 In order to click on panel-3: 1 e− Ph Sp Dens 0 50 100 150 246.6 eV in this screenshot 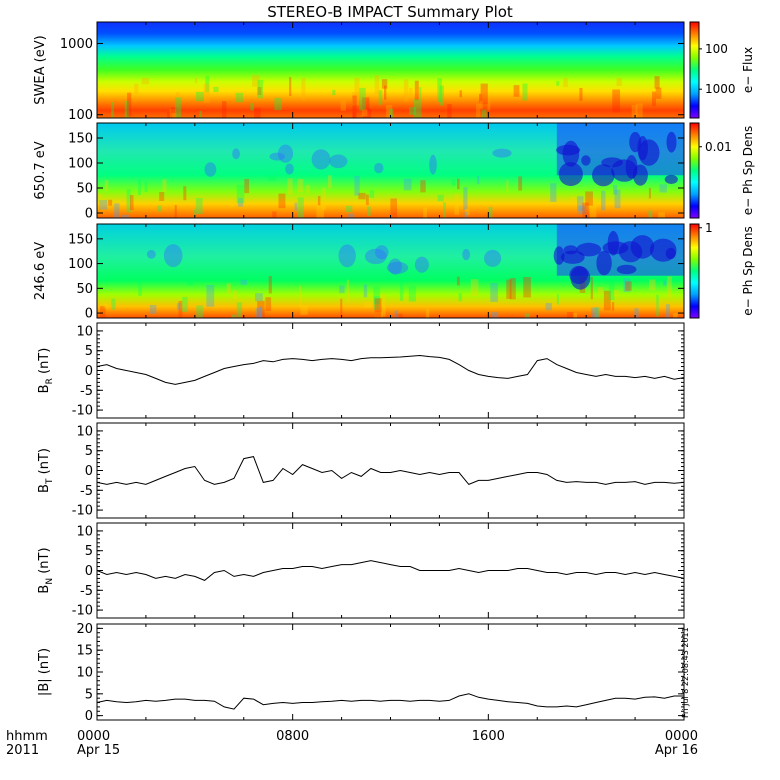, I will do `click(394, 271)`.